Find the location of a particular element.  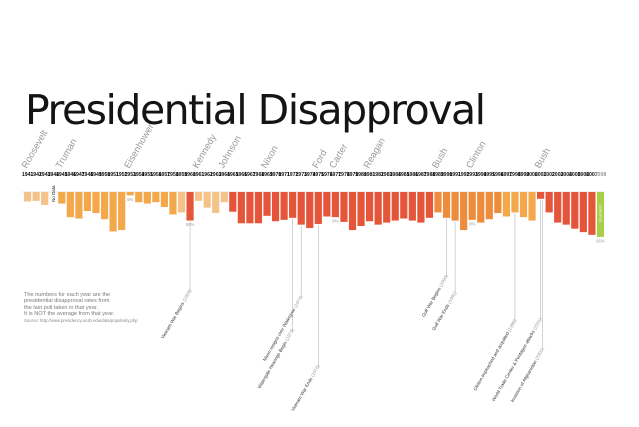

footnote-line: It is NOT the average from that year. is located at coordinates (69, 313).